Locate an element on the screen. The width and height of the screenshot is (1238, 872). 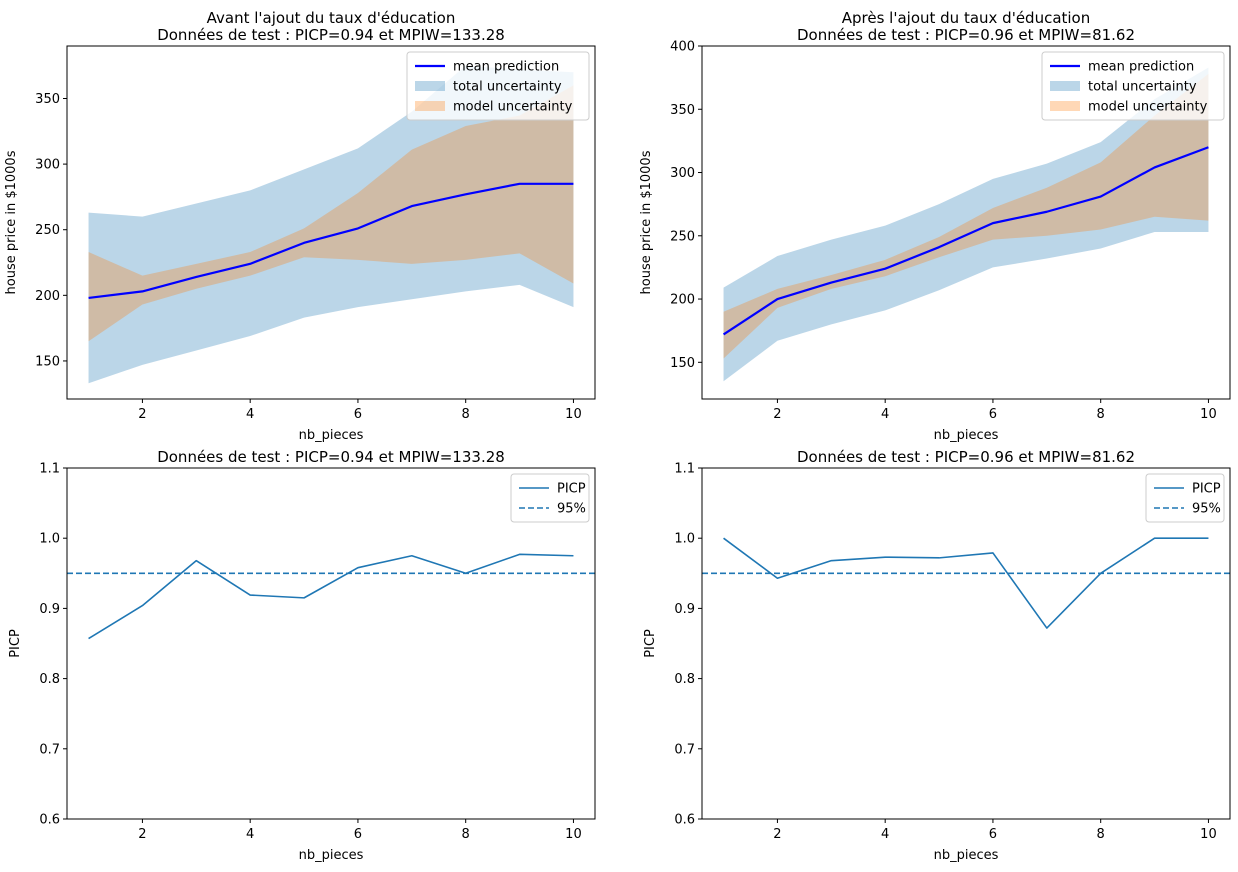
y-tick-label: 400 is located at coordinates (682, 47).